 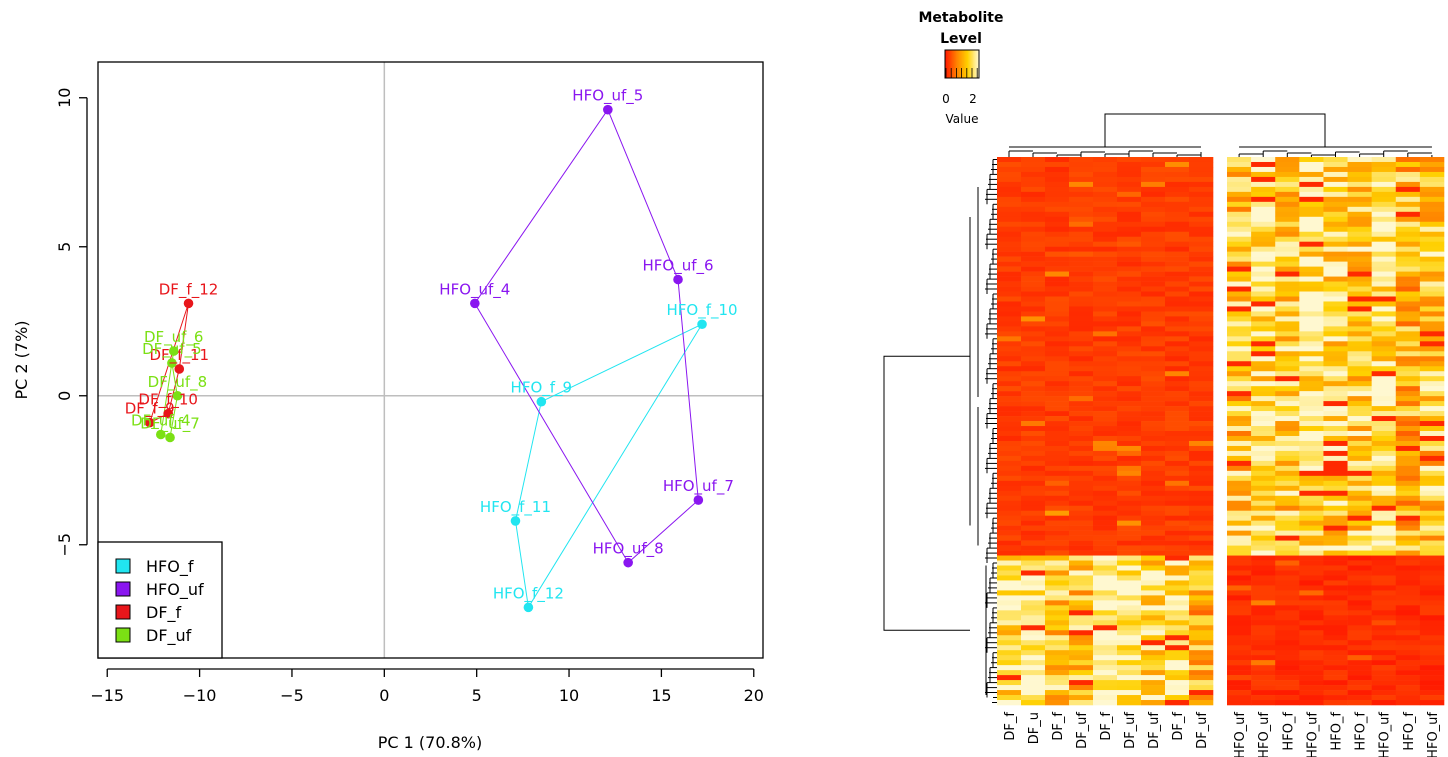 What do you see at coordinates (64, 98) in the screenshot?
I see `y-tick-label: 10` at bounding box center [64, 98].